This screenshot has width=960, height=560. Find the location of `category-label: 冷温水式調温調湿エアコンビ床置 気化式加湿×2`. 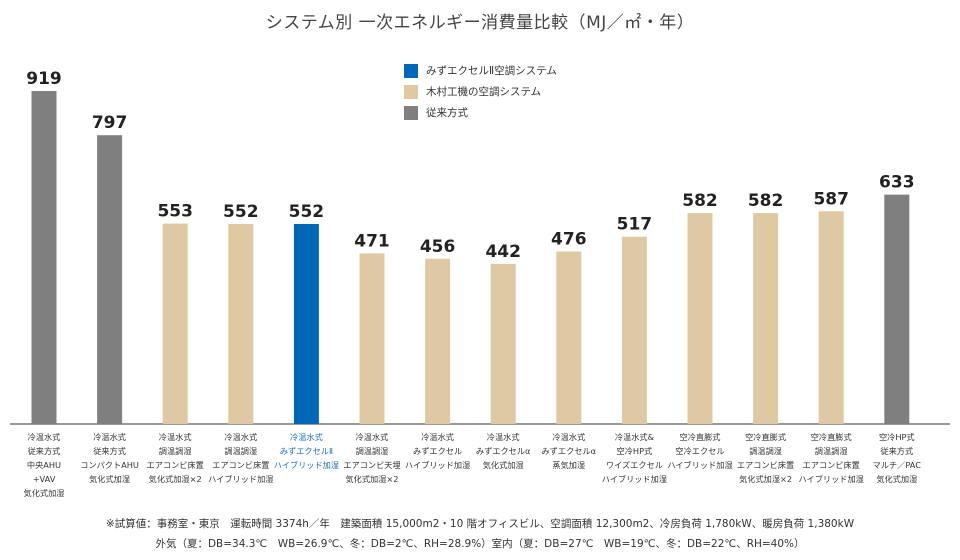

category-label: 冷温水式調温調湿エアコンビ床置 気化式加湿×2 is located at coordinates (175, 458).